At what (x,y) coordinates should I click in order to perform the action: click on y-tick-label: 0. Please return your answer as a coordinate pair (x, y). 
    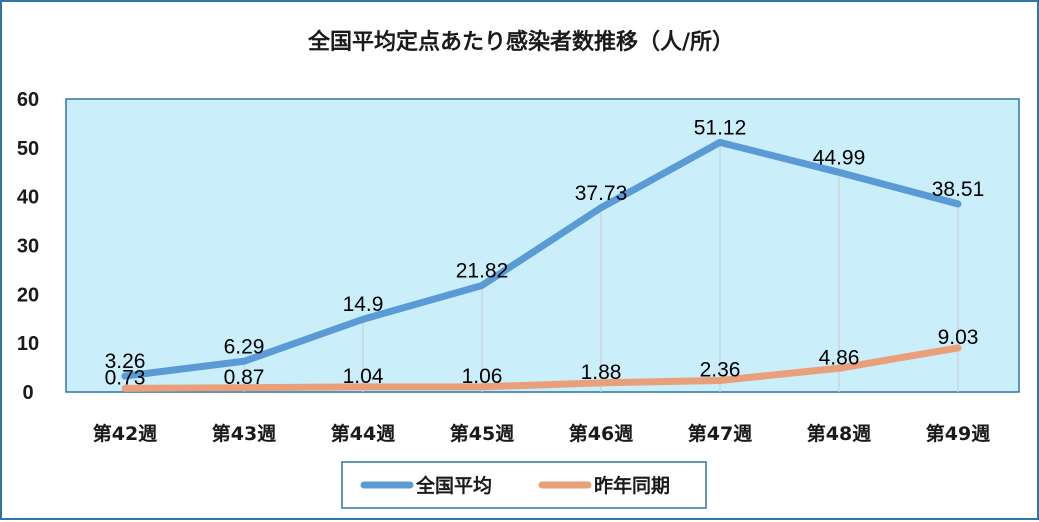
    Looking at the image, I should click on (27, 393).